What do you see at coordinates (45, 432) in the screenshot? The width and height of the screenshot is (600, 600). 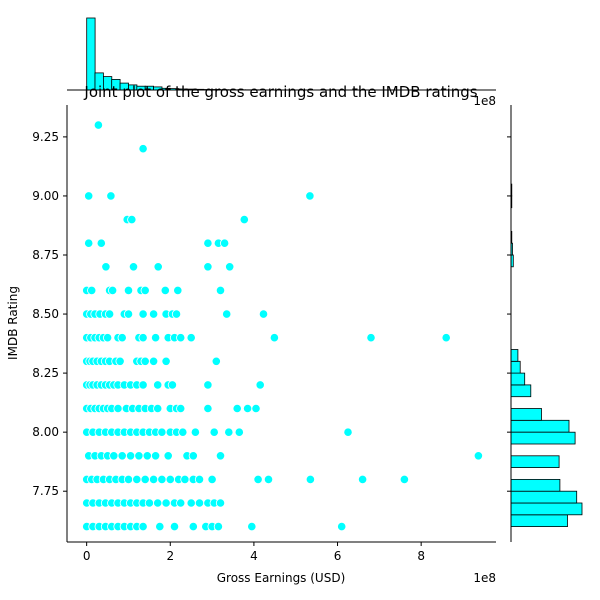 I see `y-tick-label: 8.00` at bounding box center [45, 432].